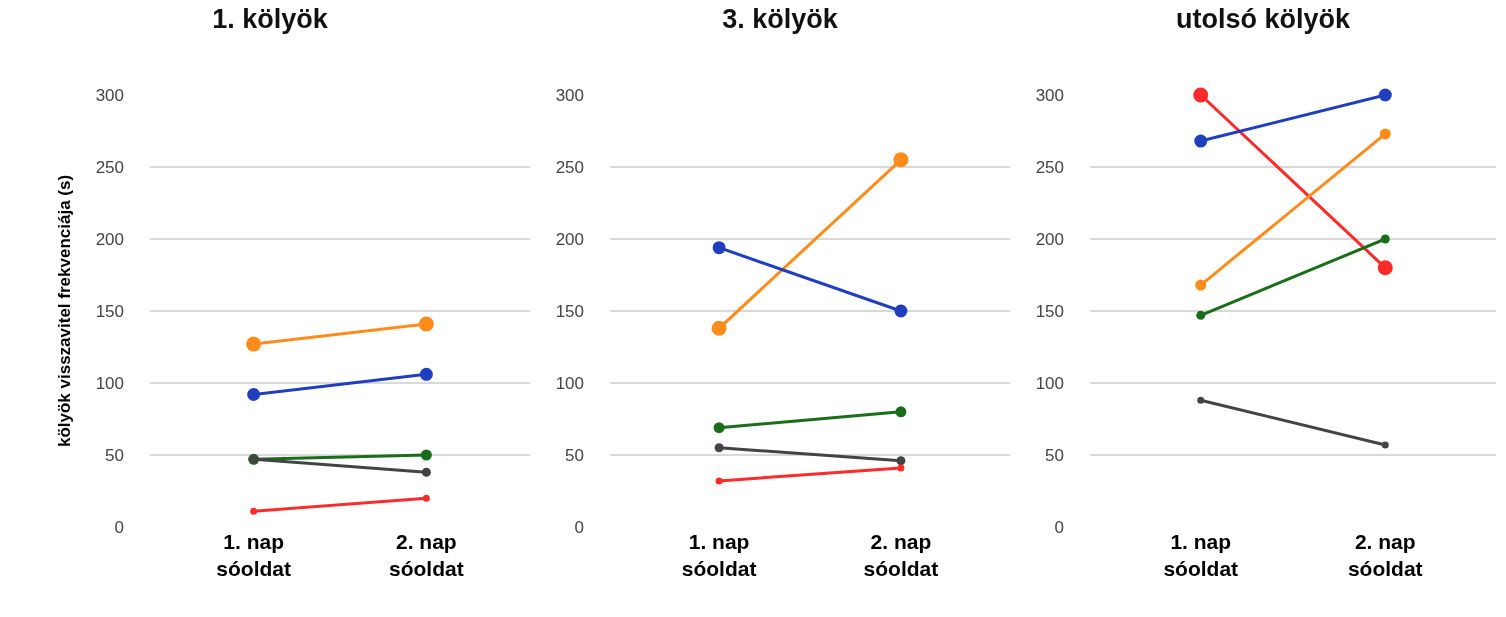 This screenshot has height=617, width=1506. I want to click on y-axis-title: kölyök visszavitel frekvenciája (s), so click(65, 311).